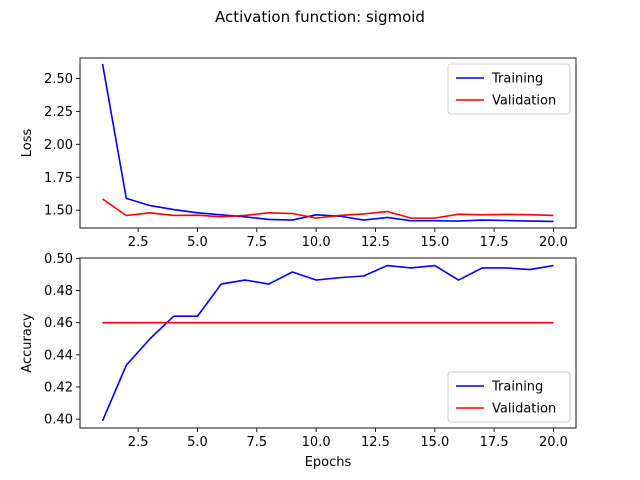 This screenshot has width=640, height=480. What do you see at coordinates (58, 387) in the screenshot?
I see `y-tick-label: 0.42` at bounding box center [58, 387].